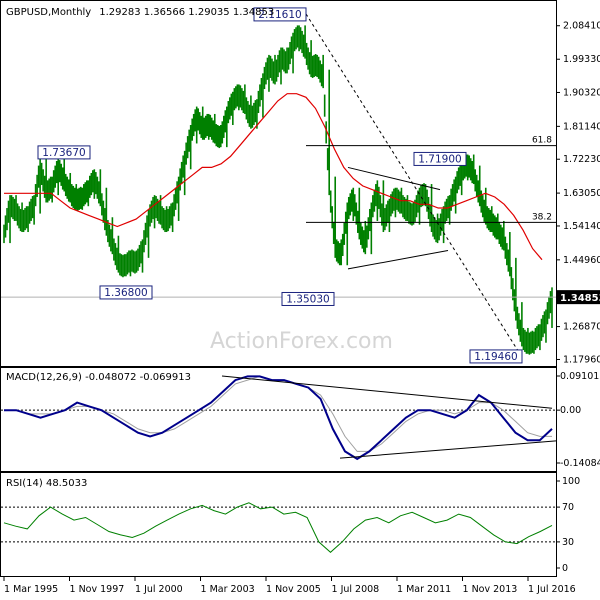  Describe the element at coordinates (387, 392) in the screenshot. I see `macd-upper-trendline` at that location.